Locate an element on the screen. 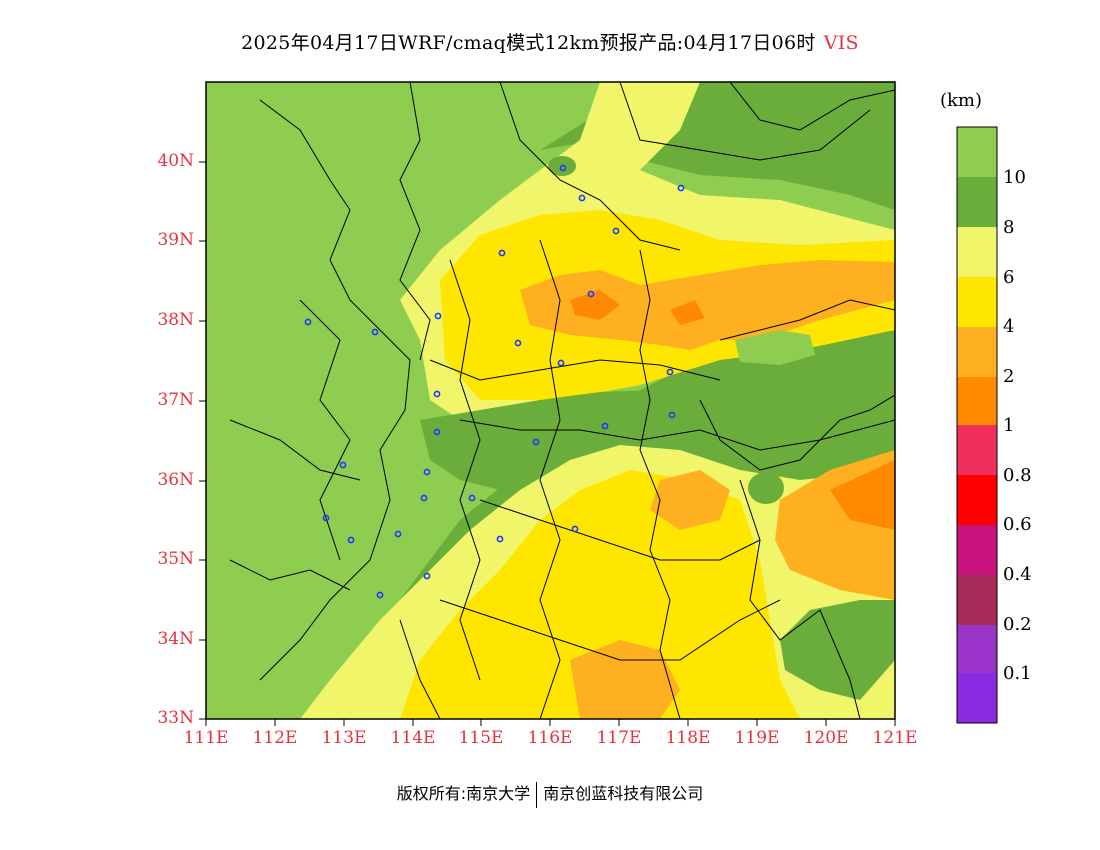 The width and height of the screenshot is (1100, 850). colorbar-label-4: 4 is located at coordinates (1009, 326).